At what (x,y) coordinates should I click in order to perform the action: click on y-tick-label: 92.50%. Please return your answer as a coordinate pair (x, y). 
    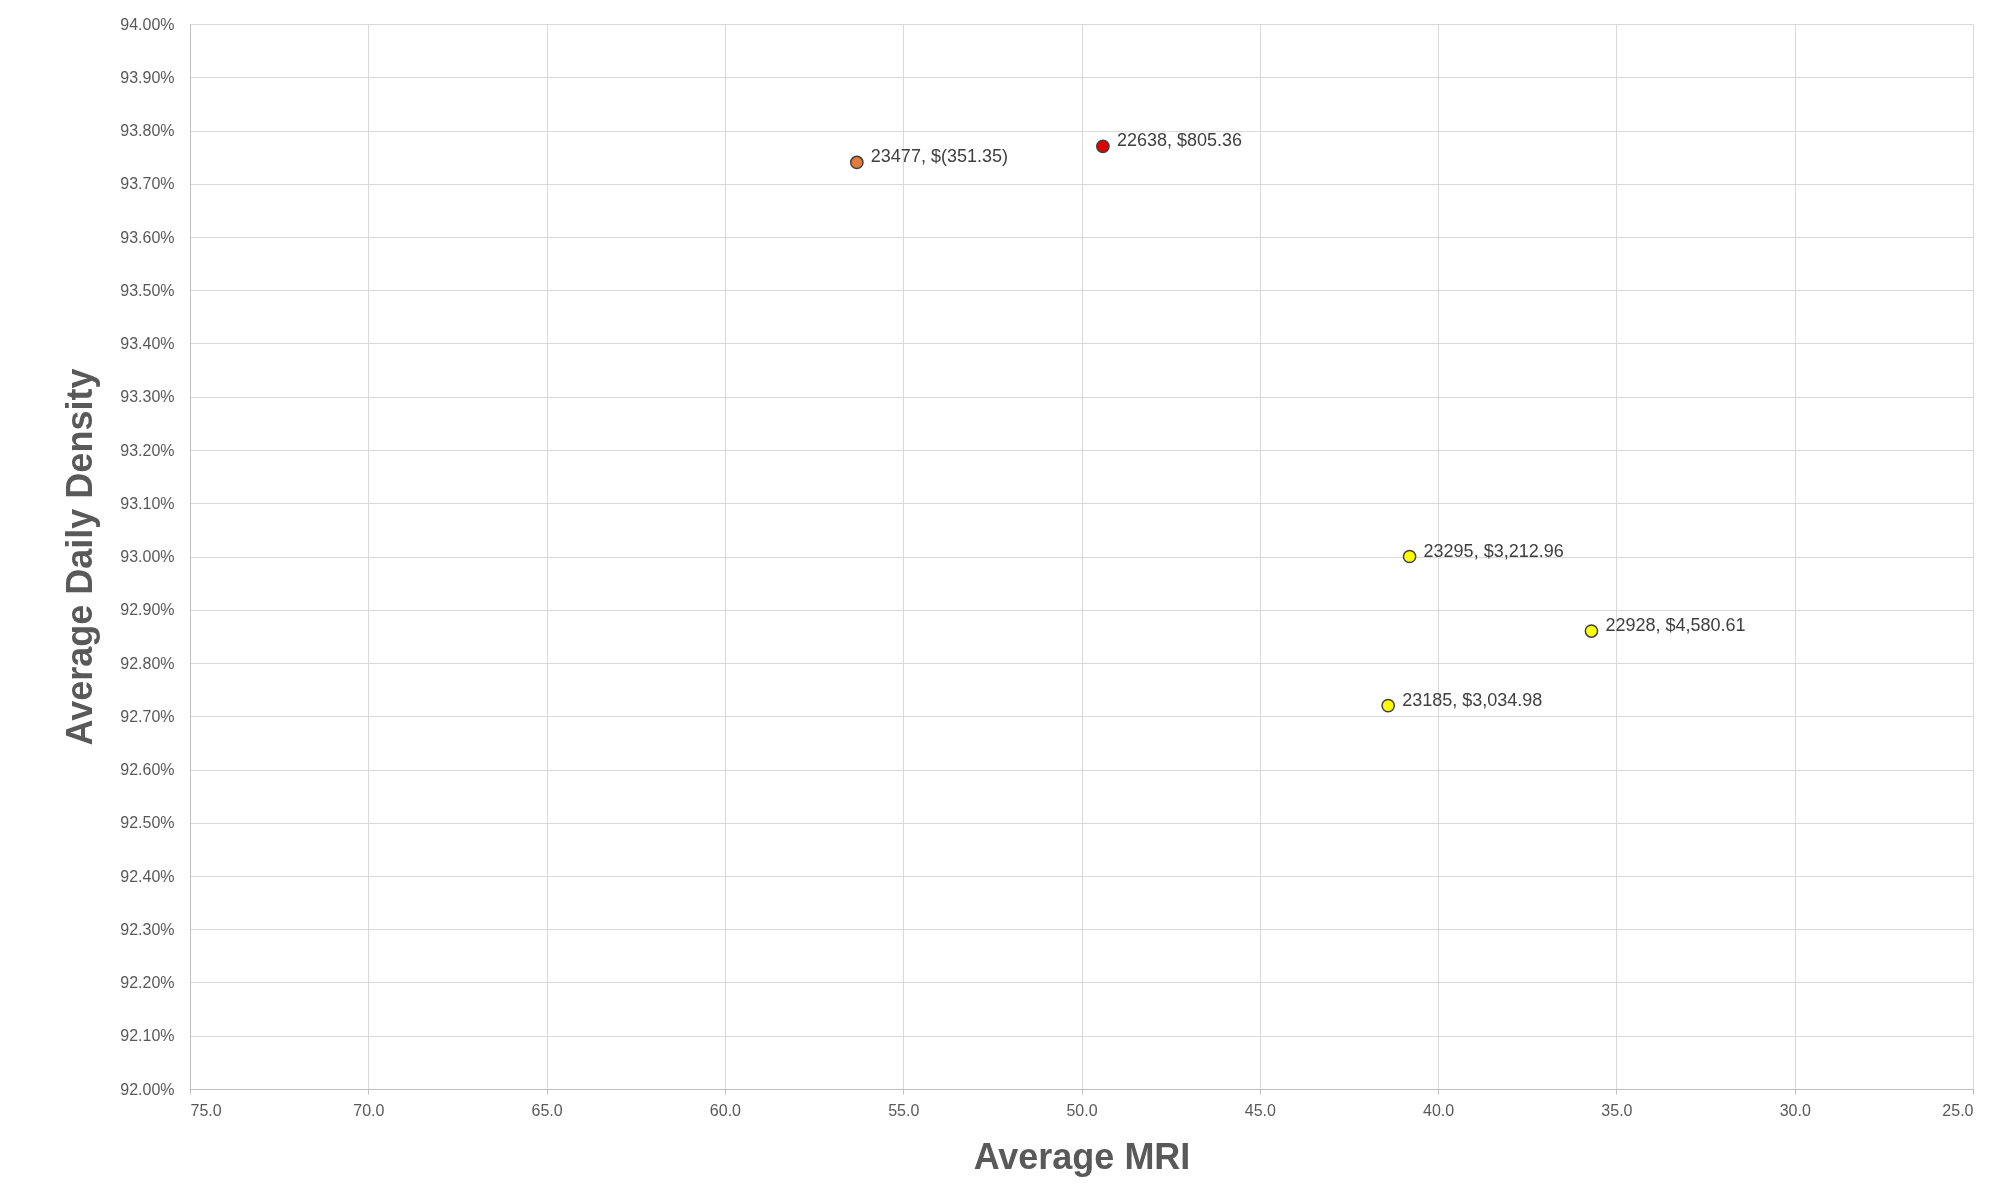
    Looking at the image, I should click on (147, 823).